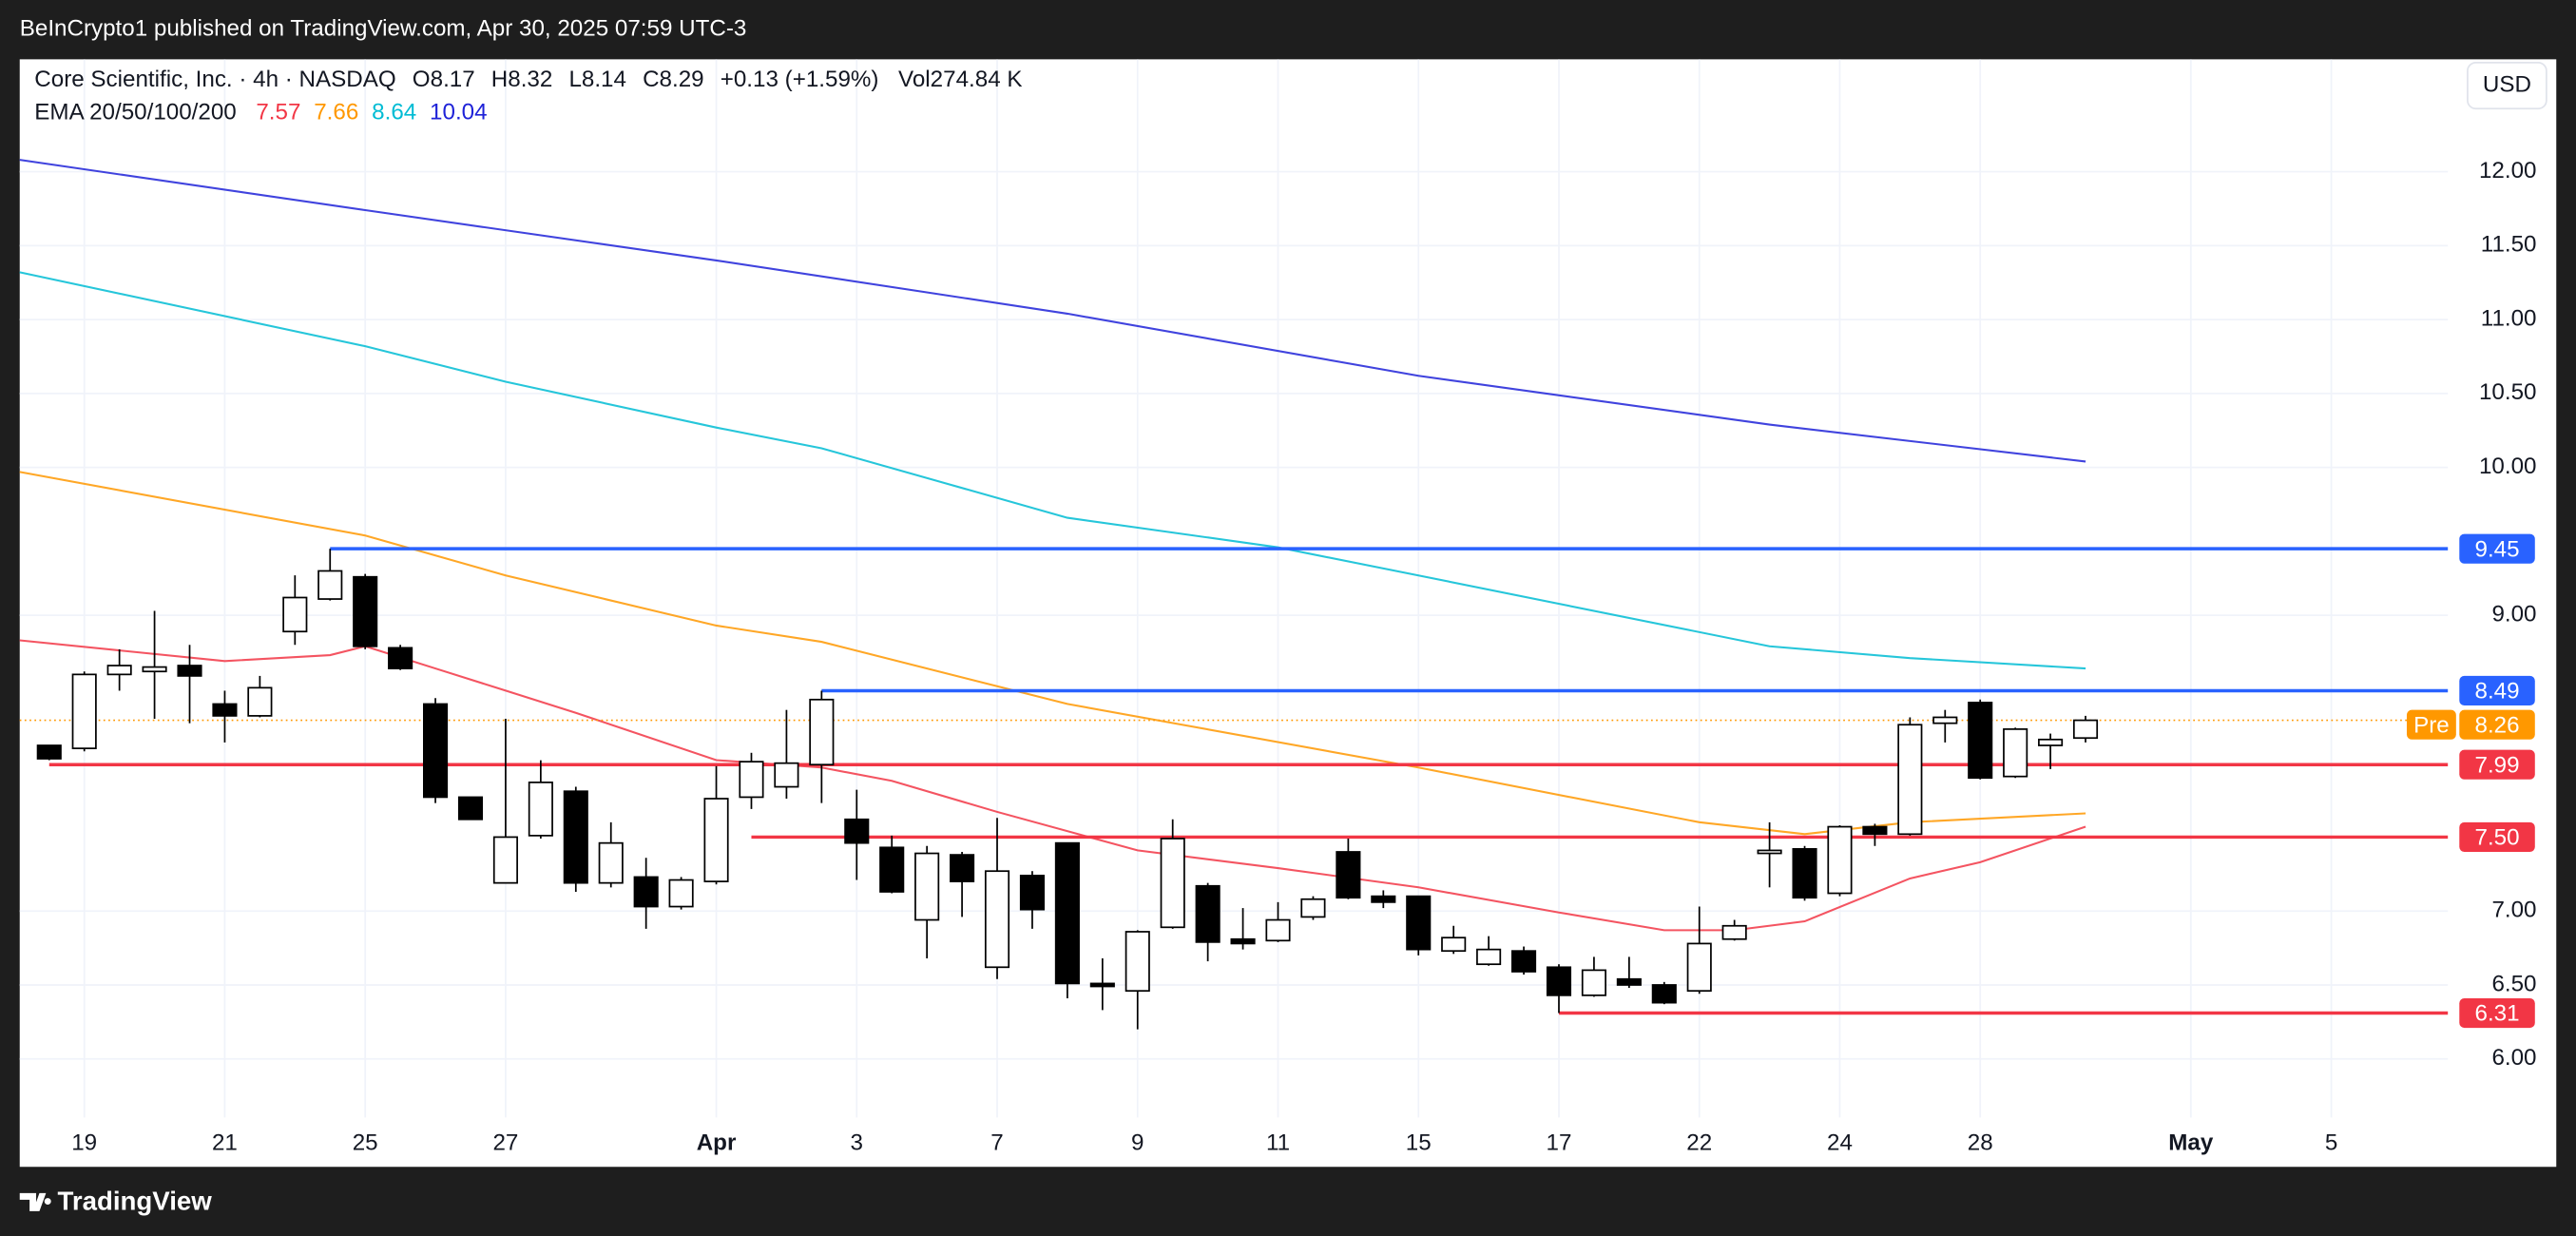 The width and height of the screenshot is (2576, 1236). I want to click on ohlc: C8.29, so click(674, 80).